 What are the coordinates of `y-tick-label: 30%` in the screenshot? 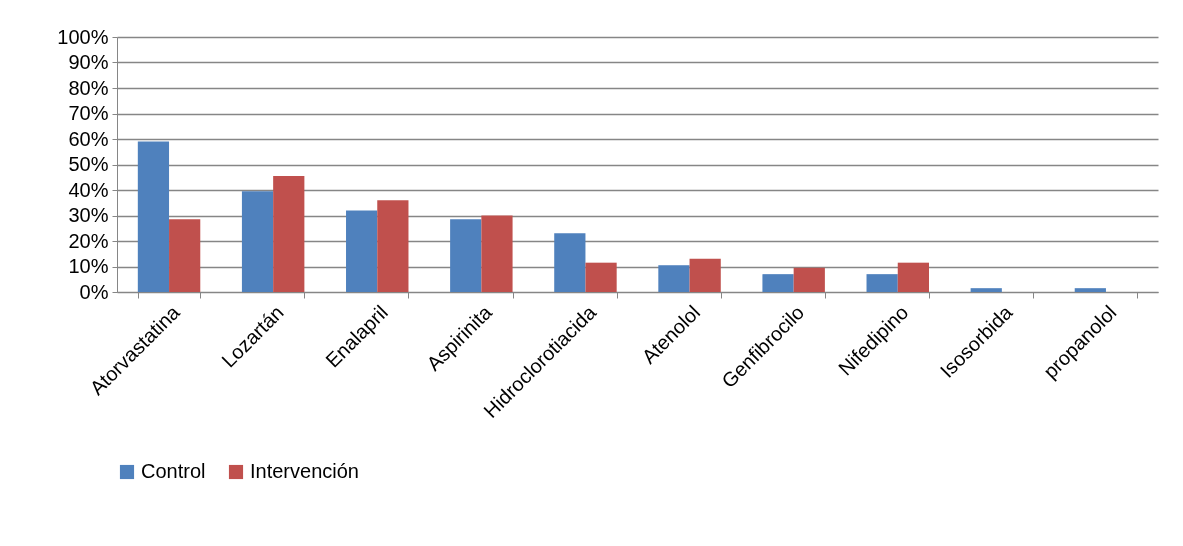 It's located at (88, 215).